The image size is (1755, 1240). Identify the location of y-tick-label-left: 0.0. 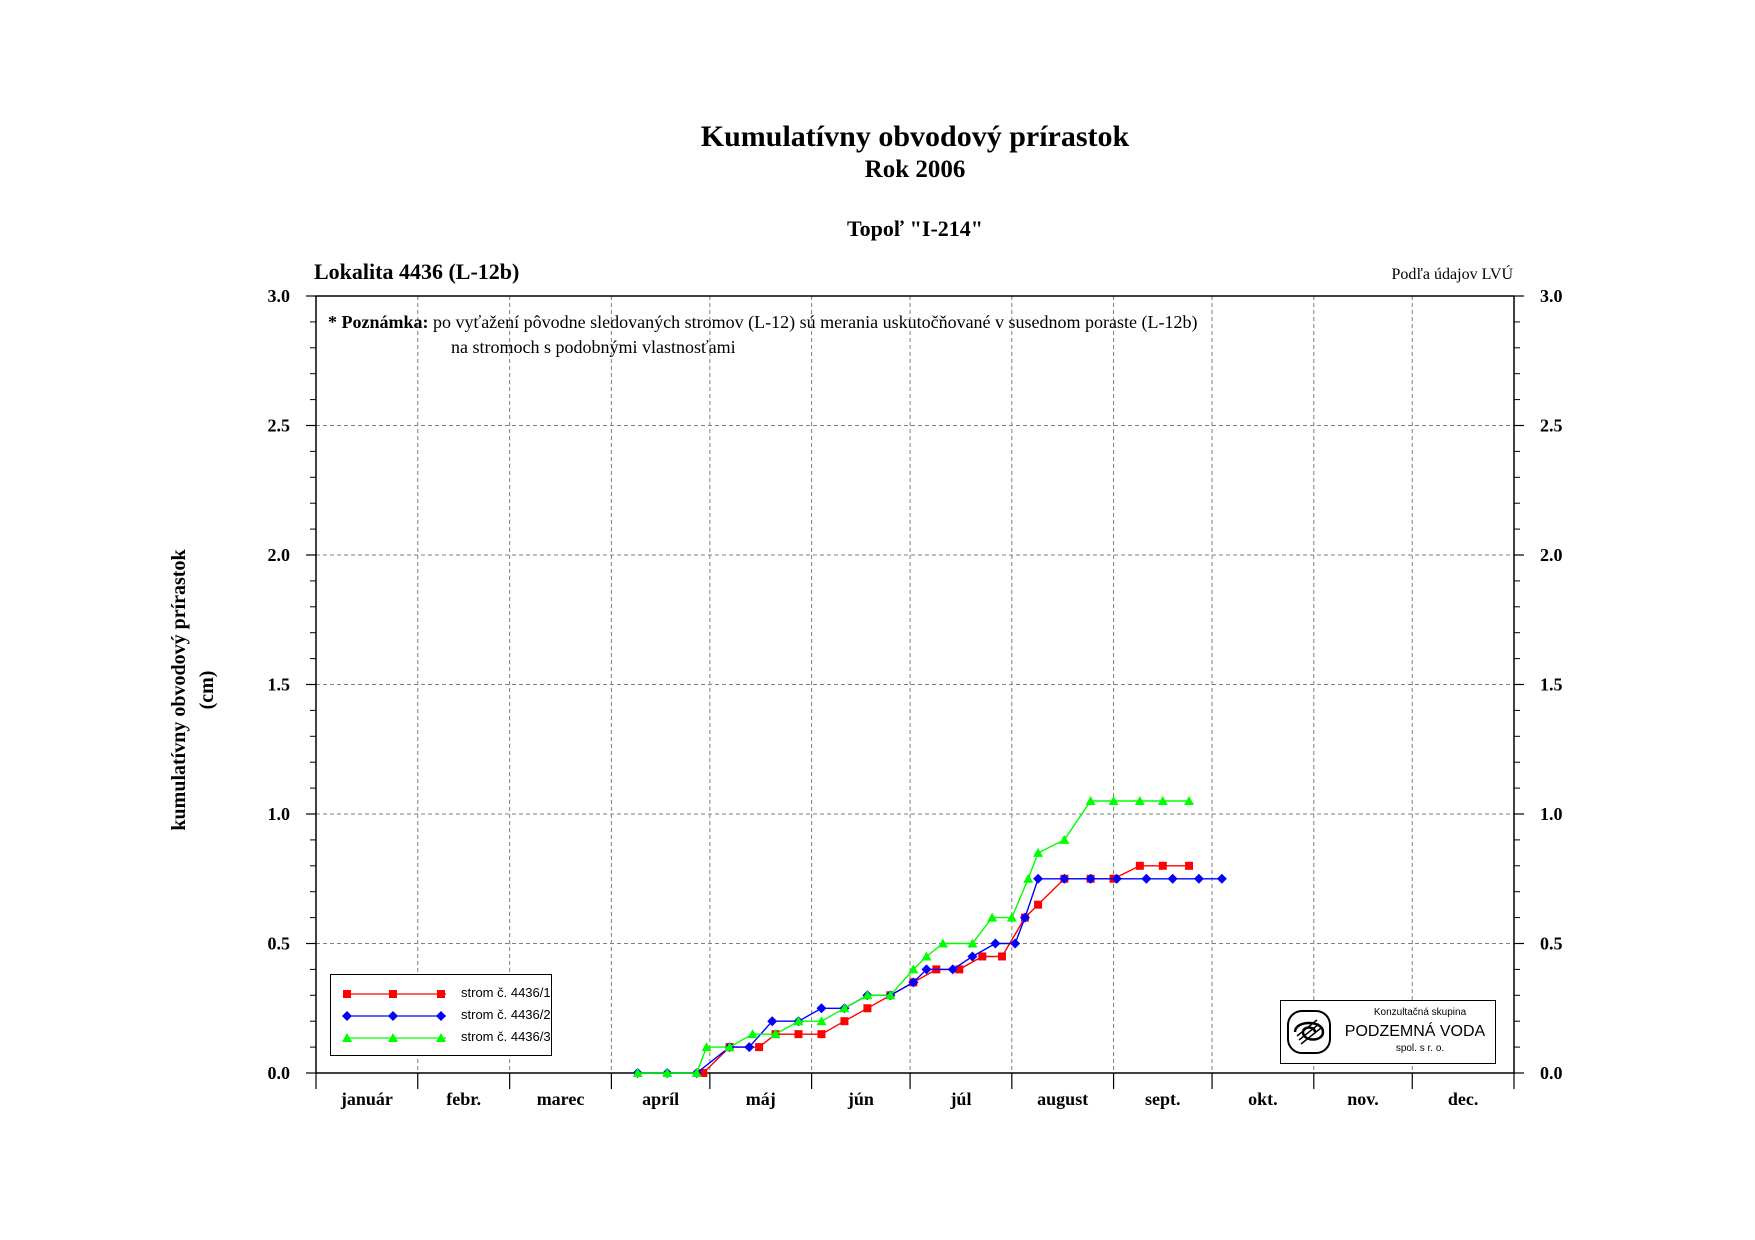
(279, 1073).